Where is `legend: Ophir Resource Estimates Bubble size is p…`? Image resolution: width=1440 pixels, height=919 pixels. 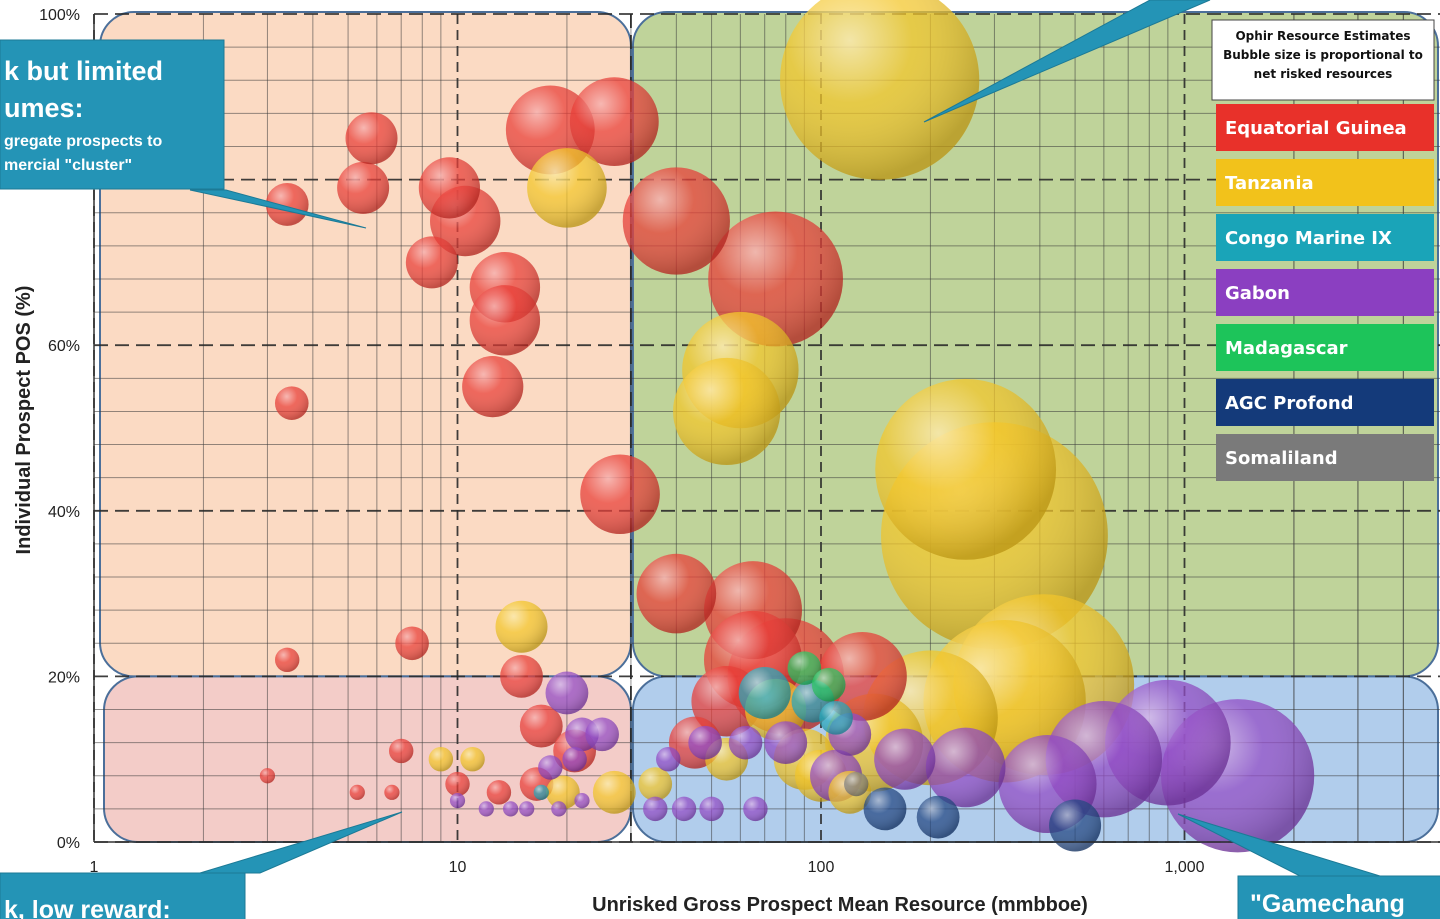
legend: Ophir Resource Estimates Bubble size is p… is located at coordinates (1323, 250).